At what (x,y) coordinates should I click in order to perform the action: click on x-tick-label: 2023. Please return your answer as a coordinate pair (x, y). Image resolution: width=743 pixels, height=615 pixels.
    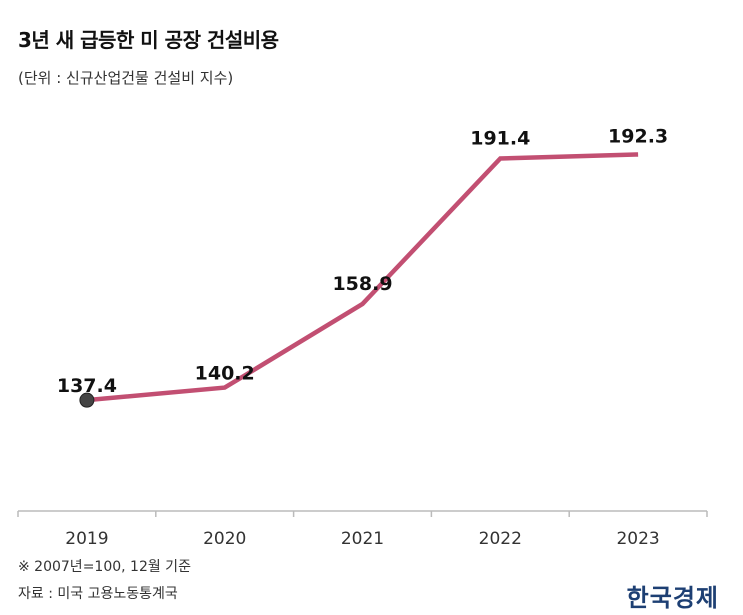
    Looking at the image, I should click on (637, 539).